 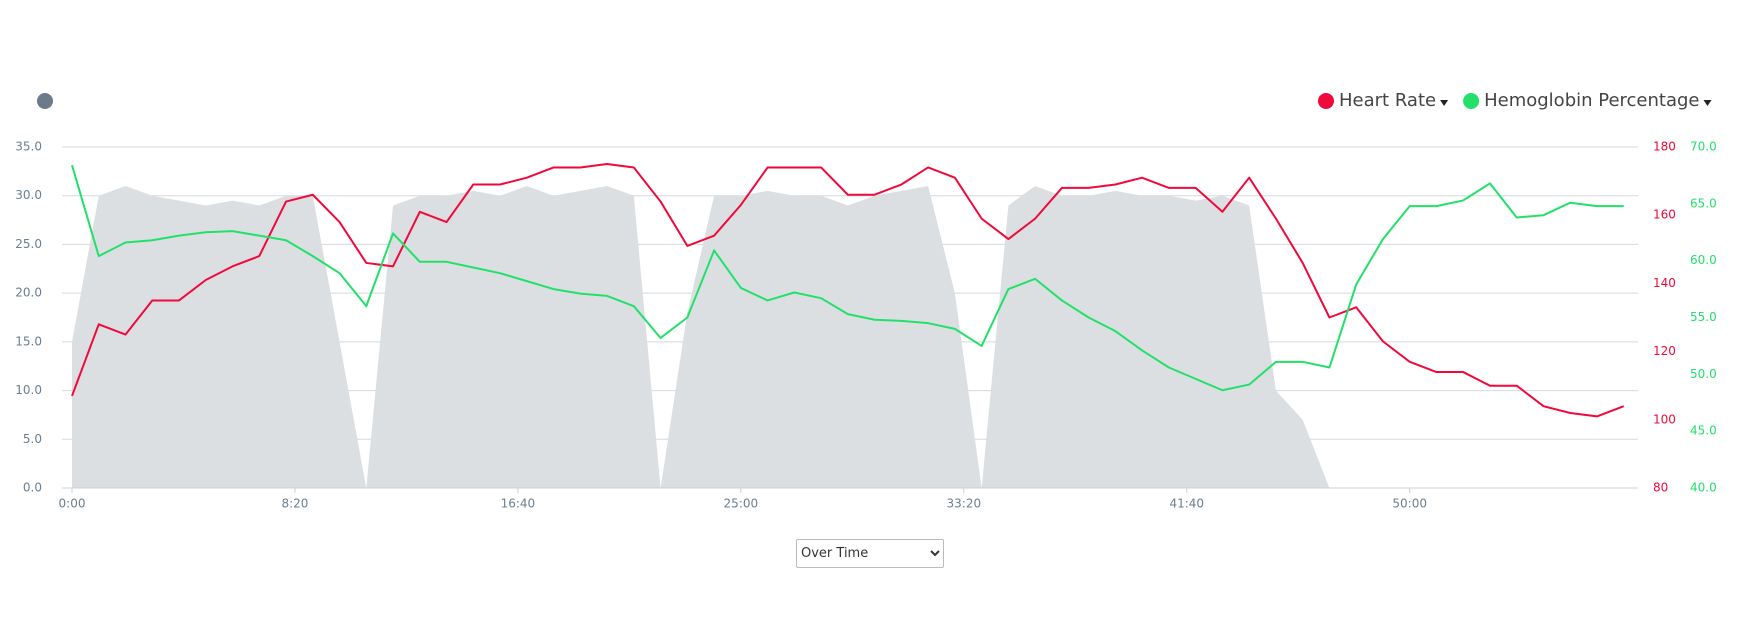 What do you see at coordinates (1186, 504) in the screenshot?
I see `x-tick-label: 41:40` at bounding box center [1186, 504].